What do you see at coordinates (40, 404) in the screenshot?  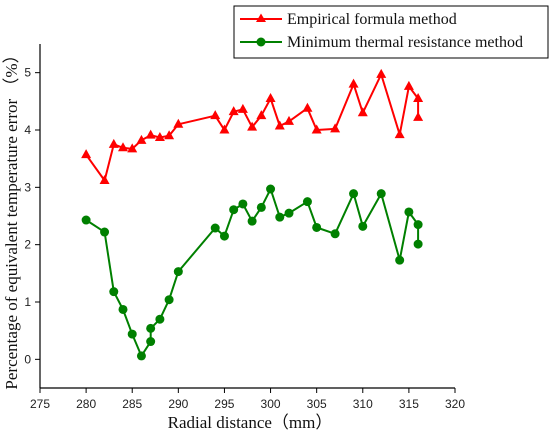 I see `x-tick-label: 275` at bounding box center [40, 404].